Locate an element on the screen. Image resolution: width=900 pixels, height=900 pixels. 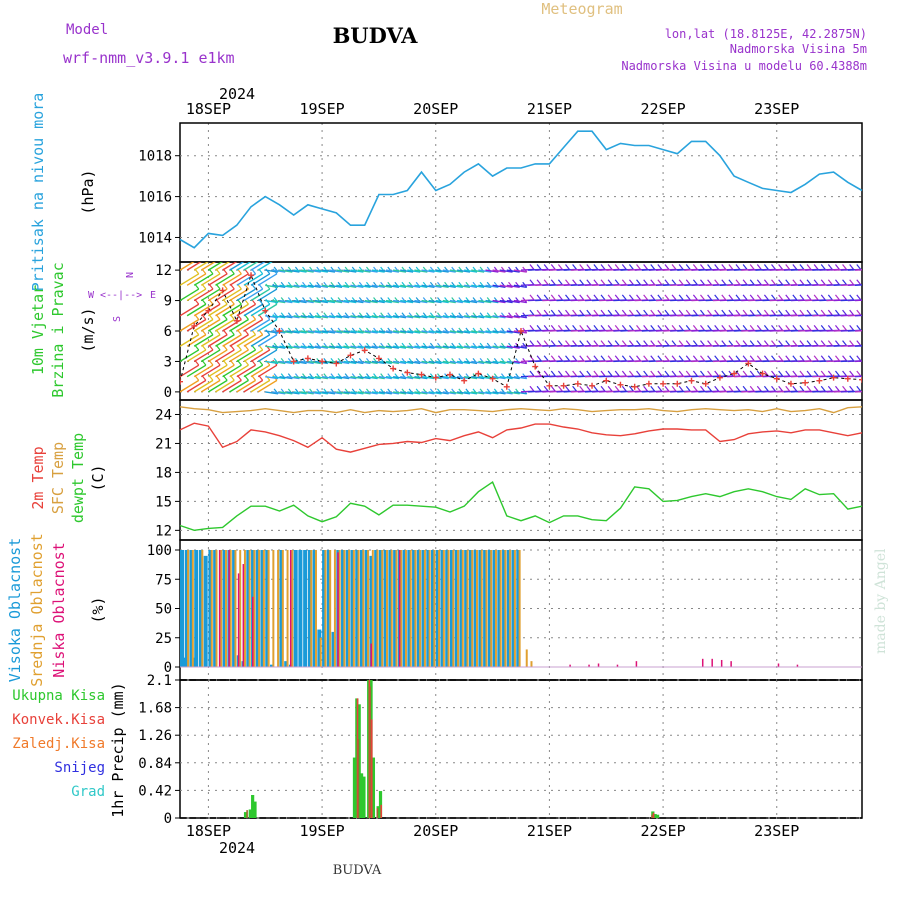
precip-bar-konvek is located at coordinates (381, 811).